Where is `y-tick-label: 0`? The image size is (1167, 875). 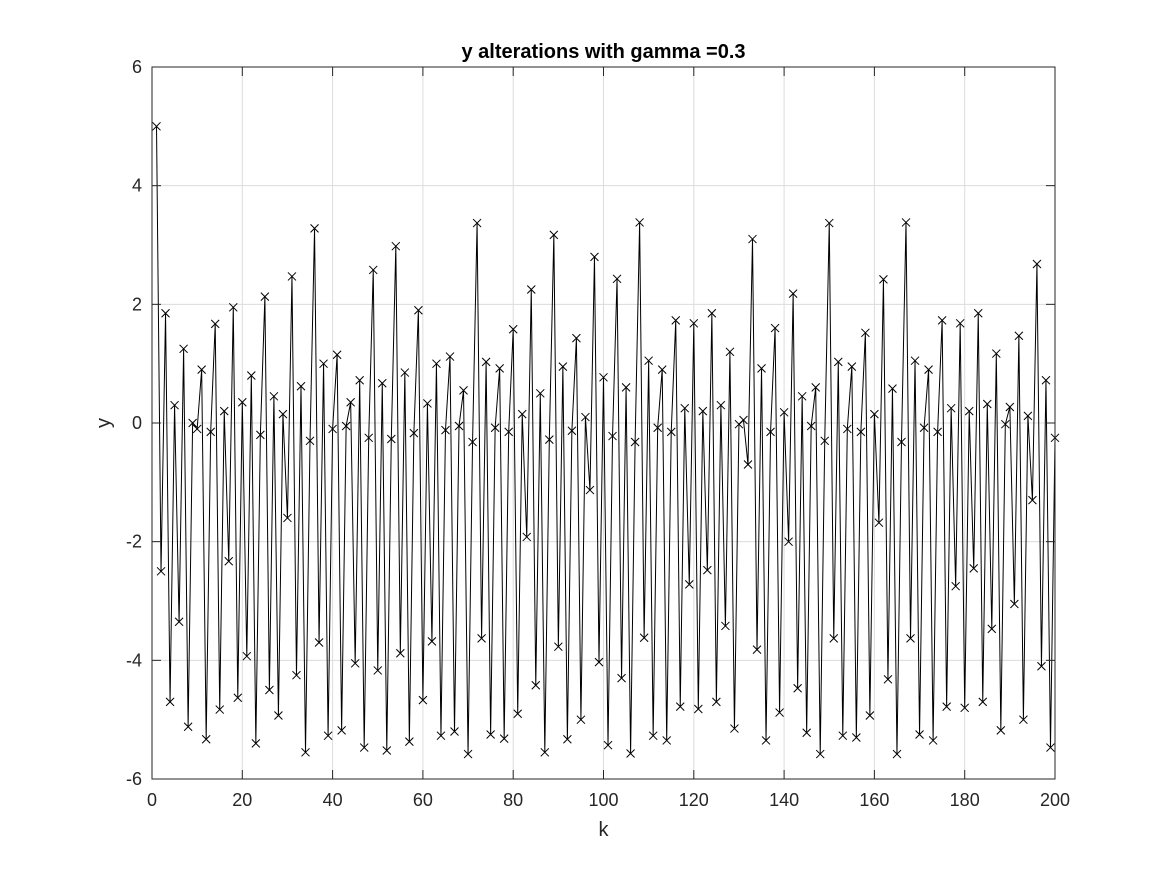 y-tick-label: 0 is located at coordinates (137, 423).